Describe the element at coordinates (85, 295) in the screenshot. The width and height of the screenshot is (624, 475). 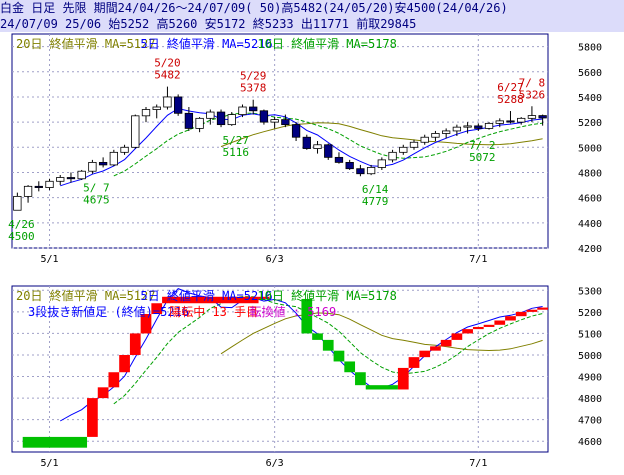
I see `legend-entry: 20日 終値平滑 MA=5127` at that location.